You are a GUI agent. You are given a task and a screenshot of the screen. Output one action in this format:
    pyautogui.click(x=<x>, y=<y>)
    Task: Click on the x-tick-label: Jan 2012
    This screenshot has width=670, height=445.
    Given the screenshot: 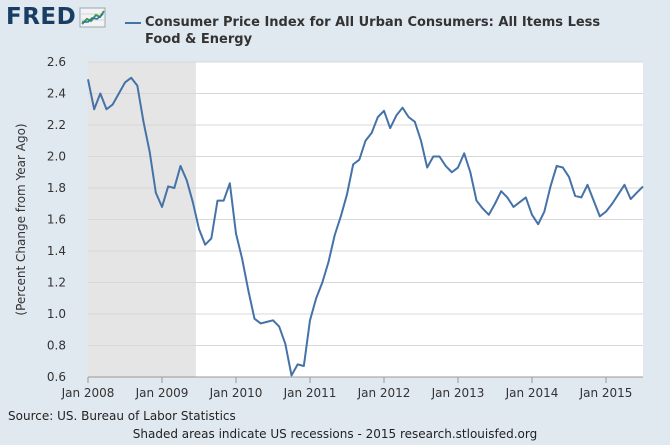 What is the action you would take?
    pyautogui.click(x=384, y=393)
    